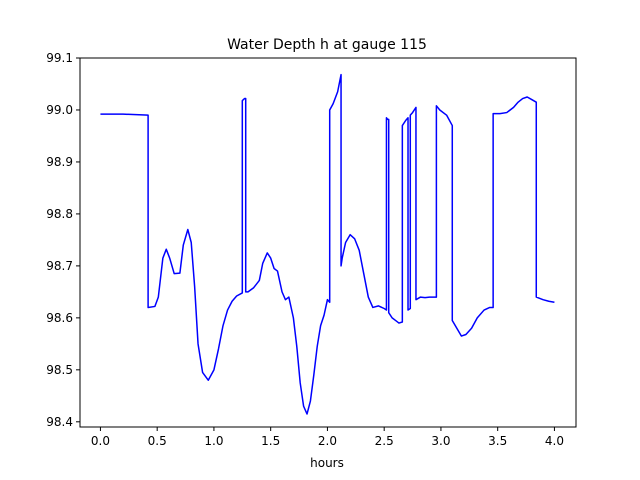 The width and height of the screenshot is (640, 480). What do you see at coordinates (497, 441) in the screenshot?
I see `x-tick-label: 3.5` at bounding box center [497, 441].